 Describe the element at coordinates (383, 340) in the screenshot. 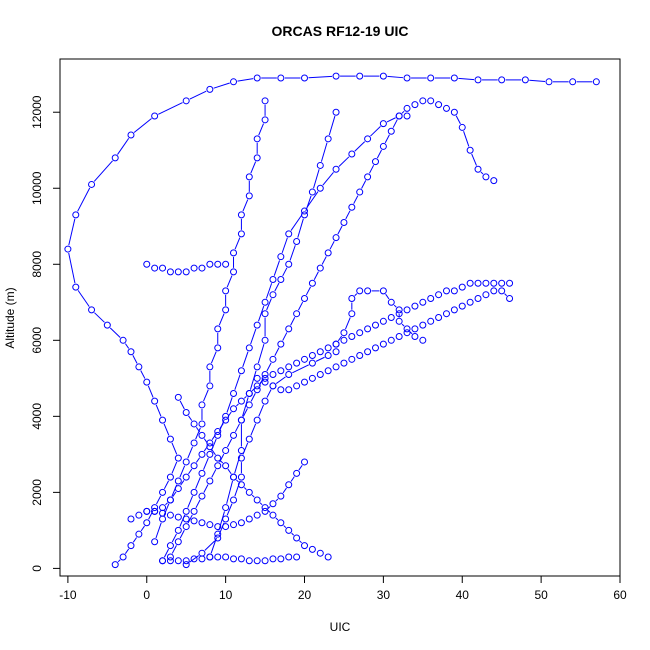

I see `series` at that location.